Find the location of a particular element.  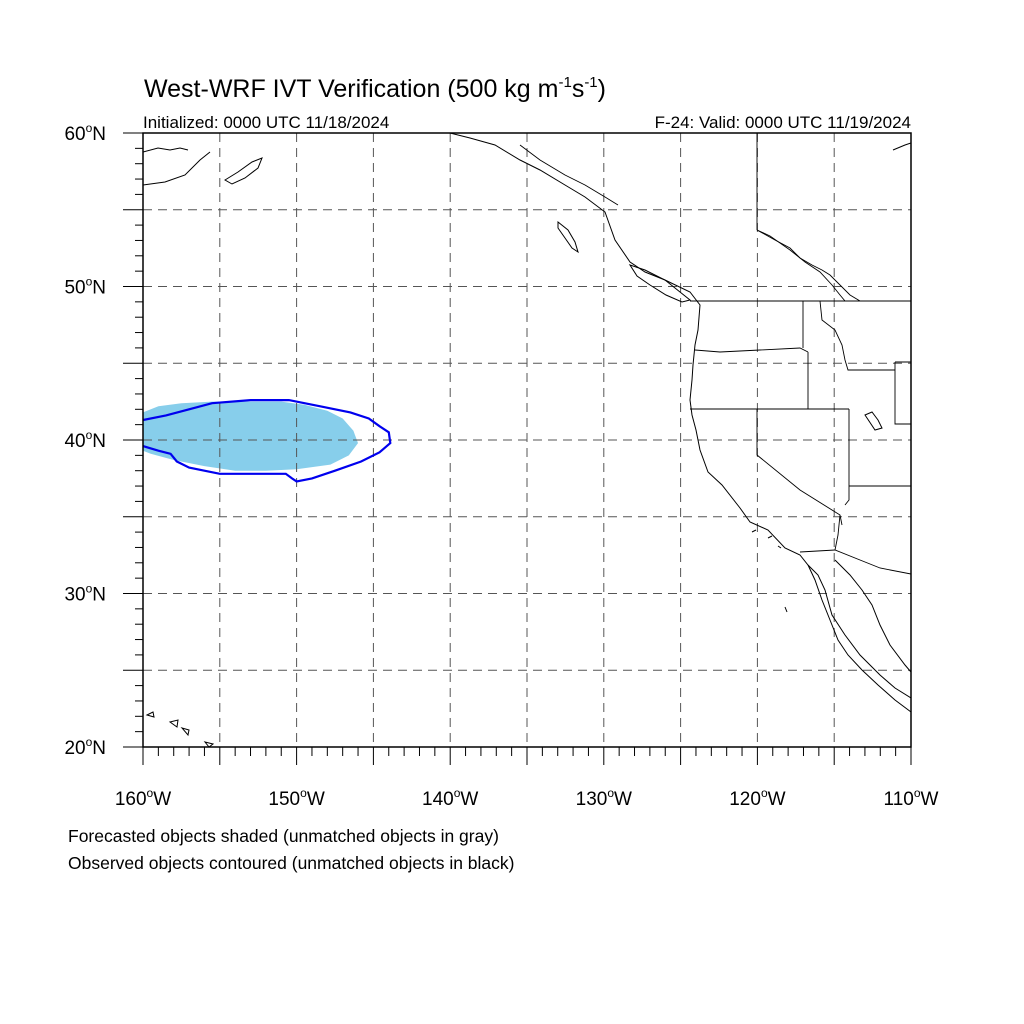

coastline-haida-gwaii is located at coordinates (568, 237).